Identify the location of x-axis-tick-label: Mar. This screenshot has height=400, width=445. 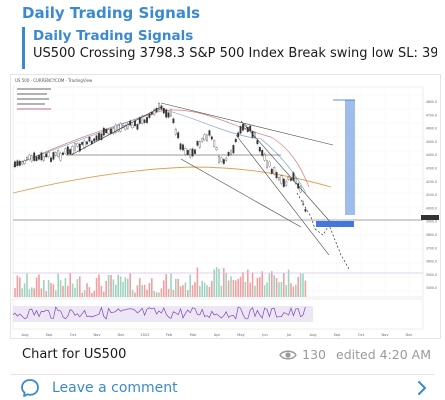
(193, 335).